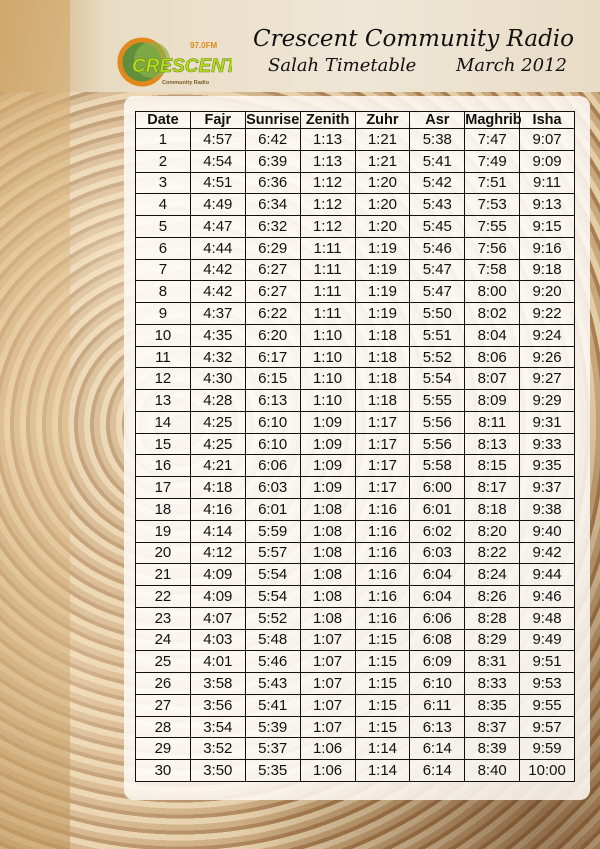 This screenshot has height=849, width=600. Describe the element at coordinates (547, 379) in the screenshot. I see `cell-isha: 9:27` at that location.